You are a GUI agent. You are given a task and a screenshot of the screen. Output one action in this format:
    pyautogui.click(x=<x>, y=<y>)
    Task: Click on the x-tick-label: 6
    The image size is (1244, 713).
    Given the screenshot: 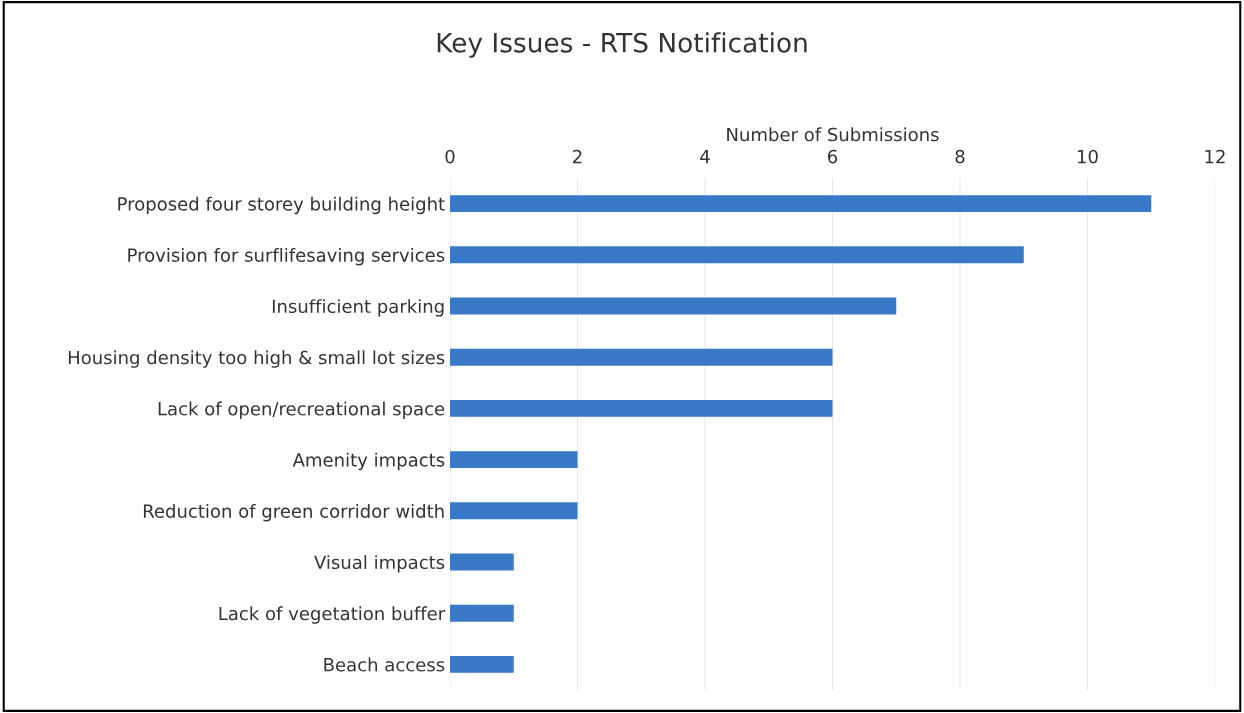 What is the action you would take?
    pyautogui.click(x=833, y=156)
    